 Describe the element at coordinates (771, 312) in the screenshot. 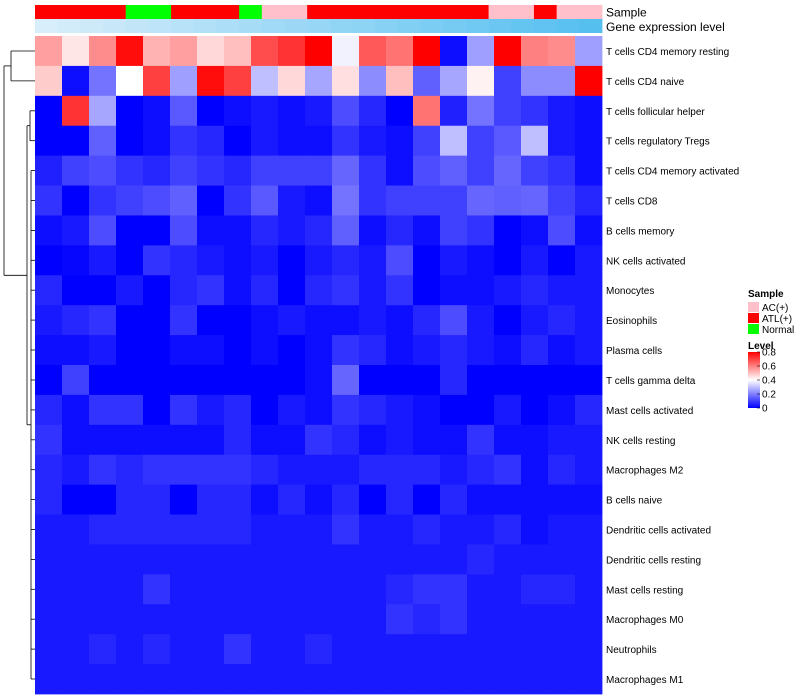

I see `sample-legend: Sample AC(+)ATL(+)Normal` at that location.